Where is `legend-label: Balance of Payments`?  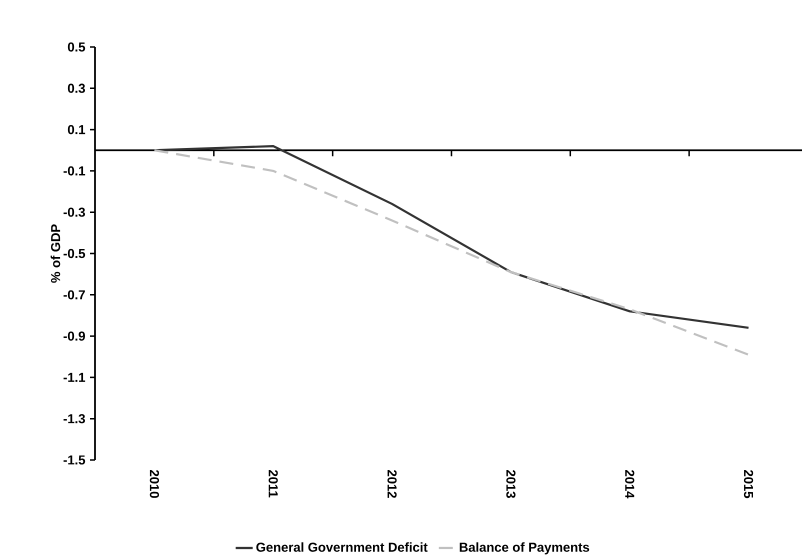 legend-label: Balance of Payments is located at coordinates (525, 548).